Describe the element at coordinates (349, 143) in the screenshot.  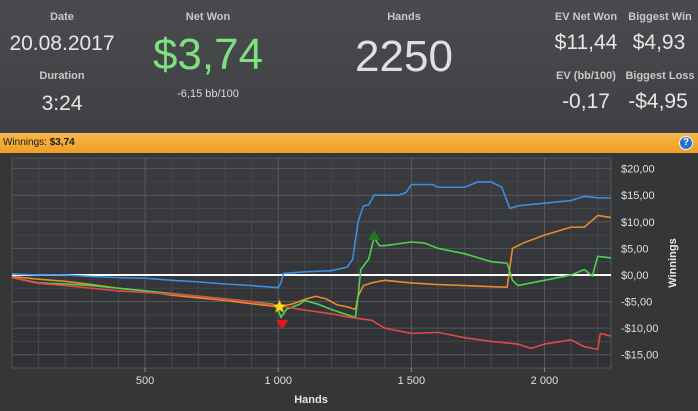
I see `winnings-bar: Winnings: $3,74 ?` at that location.